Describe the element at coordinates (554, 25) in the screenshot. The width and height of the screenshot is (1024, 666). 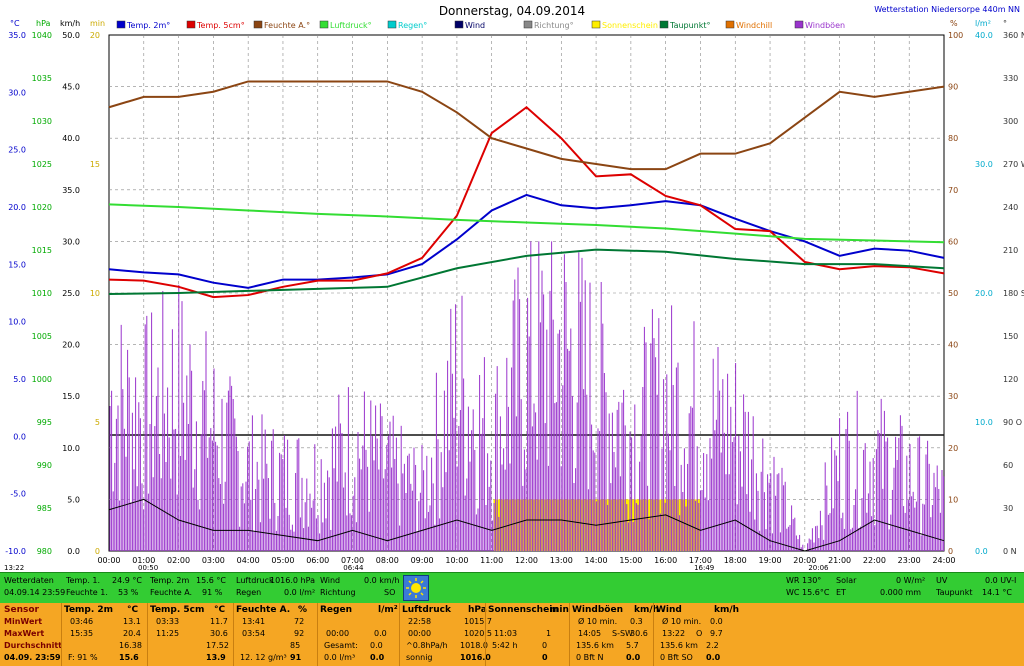
I see `legend-label: Richtung°` at that location.